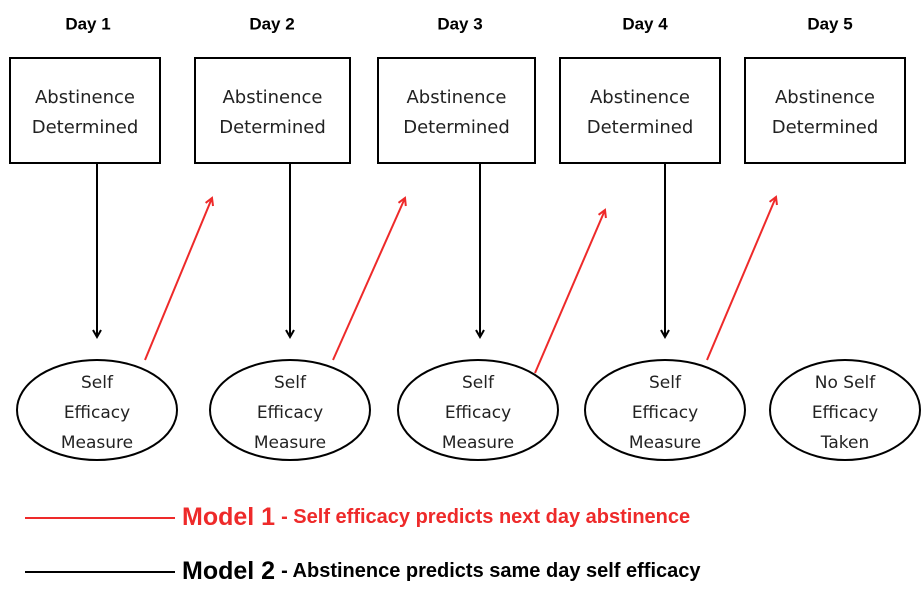 The image size is (922, 590). Describe the element at coordinates (228, 517) in the screenshot. I see `legend-model: Model 1` at that location.